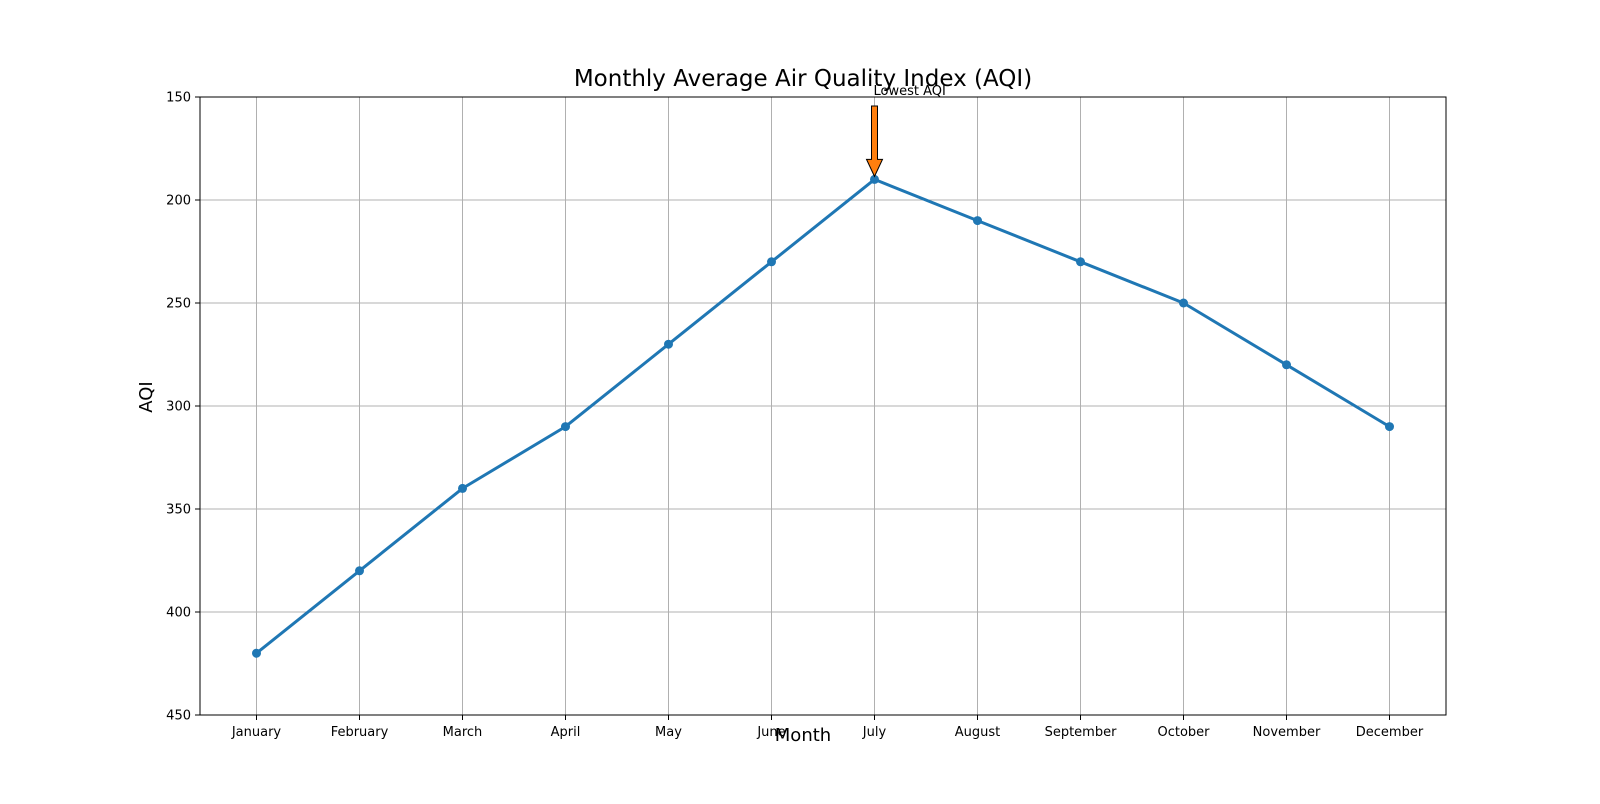 The image size is (1600, 804). Describe the element at coordinates (360, 732) in the screenshot. I see `x-tick-label: February` at that location.